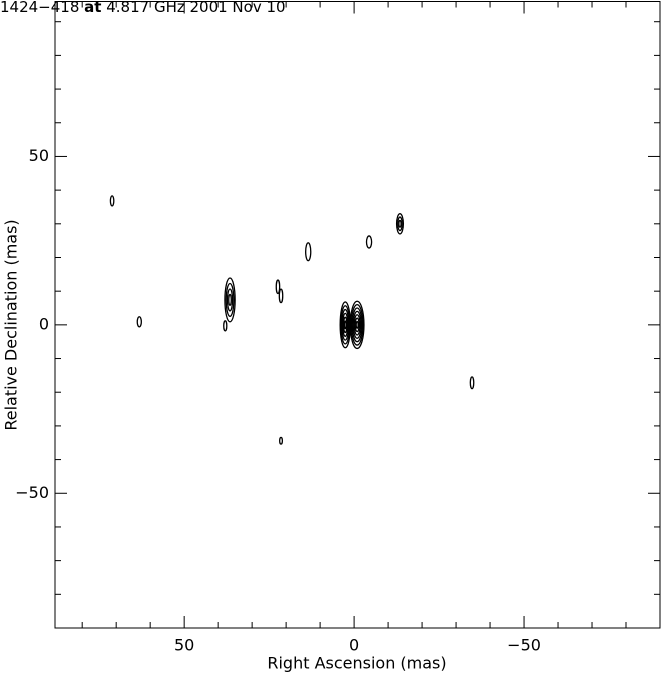  Describe the element at coordinates (195, 8) in the screenshot. I see `title-rest: 4.817 GHz 2001 Nov 10` at that location.